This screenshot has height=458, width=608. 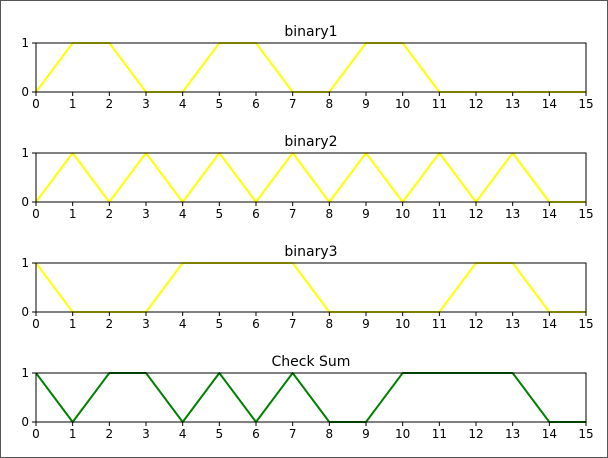 I want to click on subplot-title: binary1, so click(x=310, y=32).